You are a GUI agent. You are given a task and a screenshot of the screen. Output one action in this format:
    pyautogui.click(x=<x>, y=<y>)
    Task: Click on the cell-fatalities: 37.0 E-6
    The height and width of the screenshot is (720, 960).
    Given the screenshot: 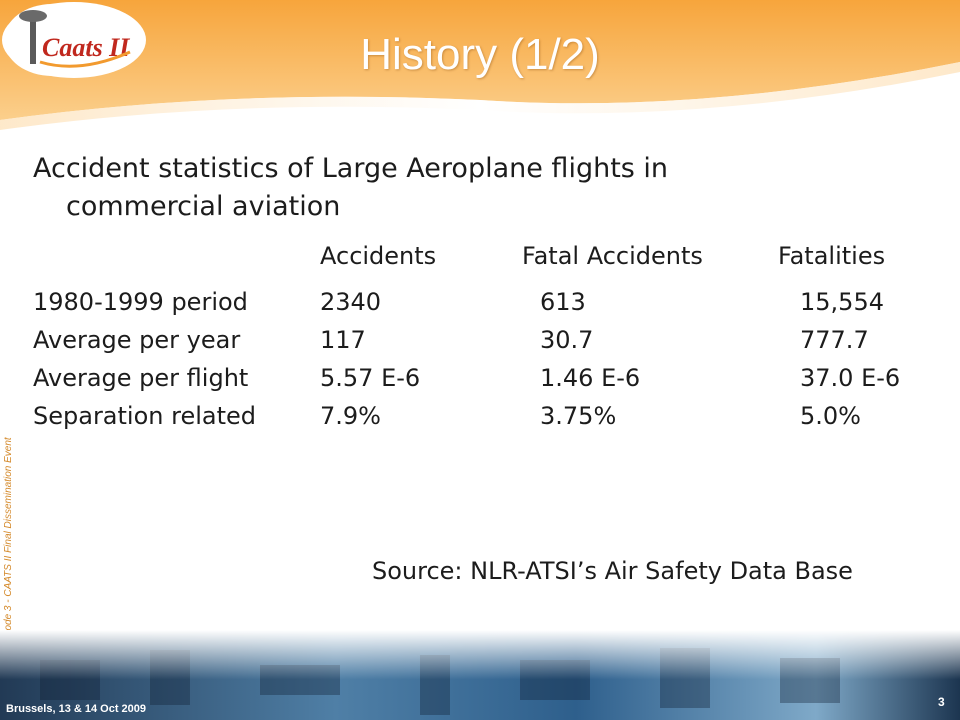 What is the action you would take?
    pyautogui.click(x=850, y=378)
    